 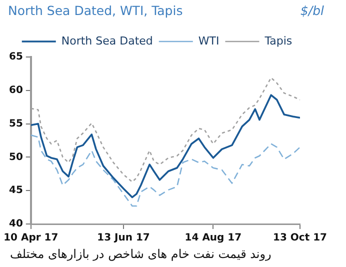 I want to click on y-tick-label: 60, so click(x=15, y=90).